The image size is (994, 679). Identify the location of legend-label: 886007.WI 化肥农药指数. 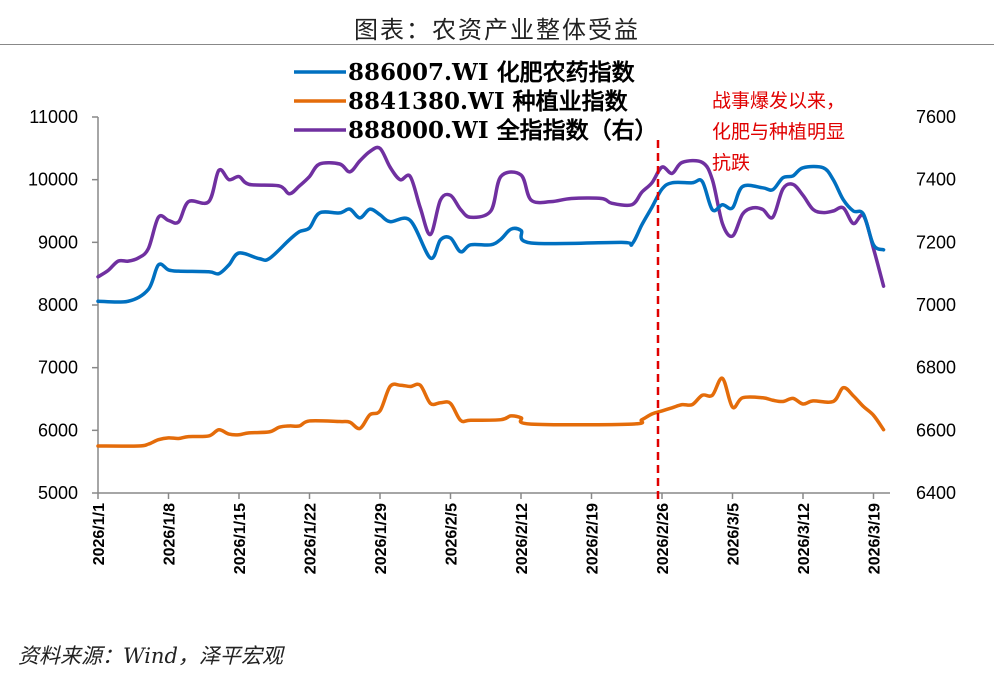
(492, 72).